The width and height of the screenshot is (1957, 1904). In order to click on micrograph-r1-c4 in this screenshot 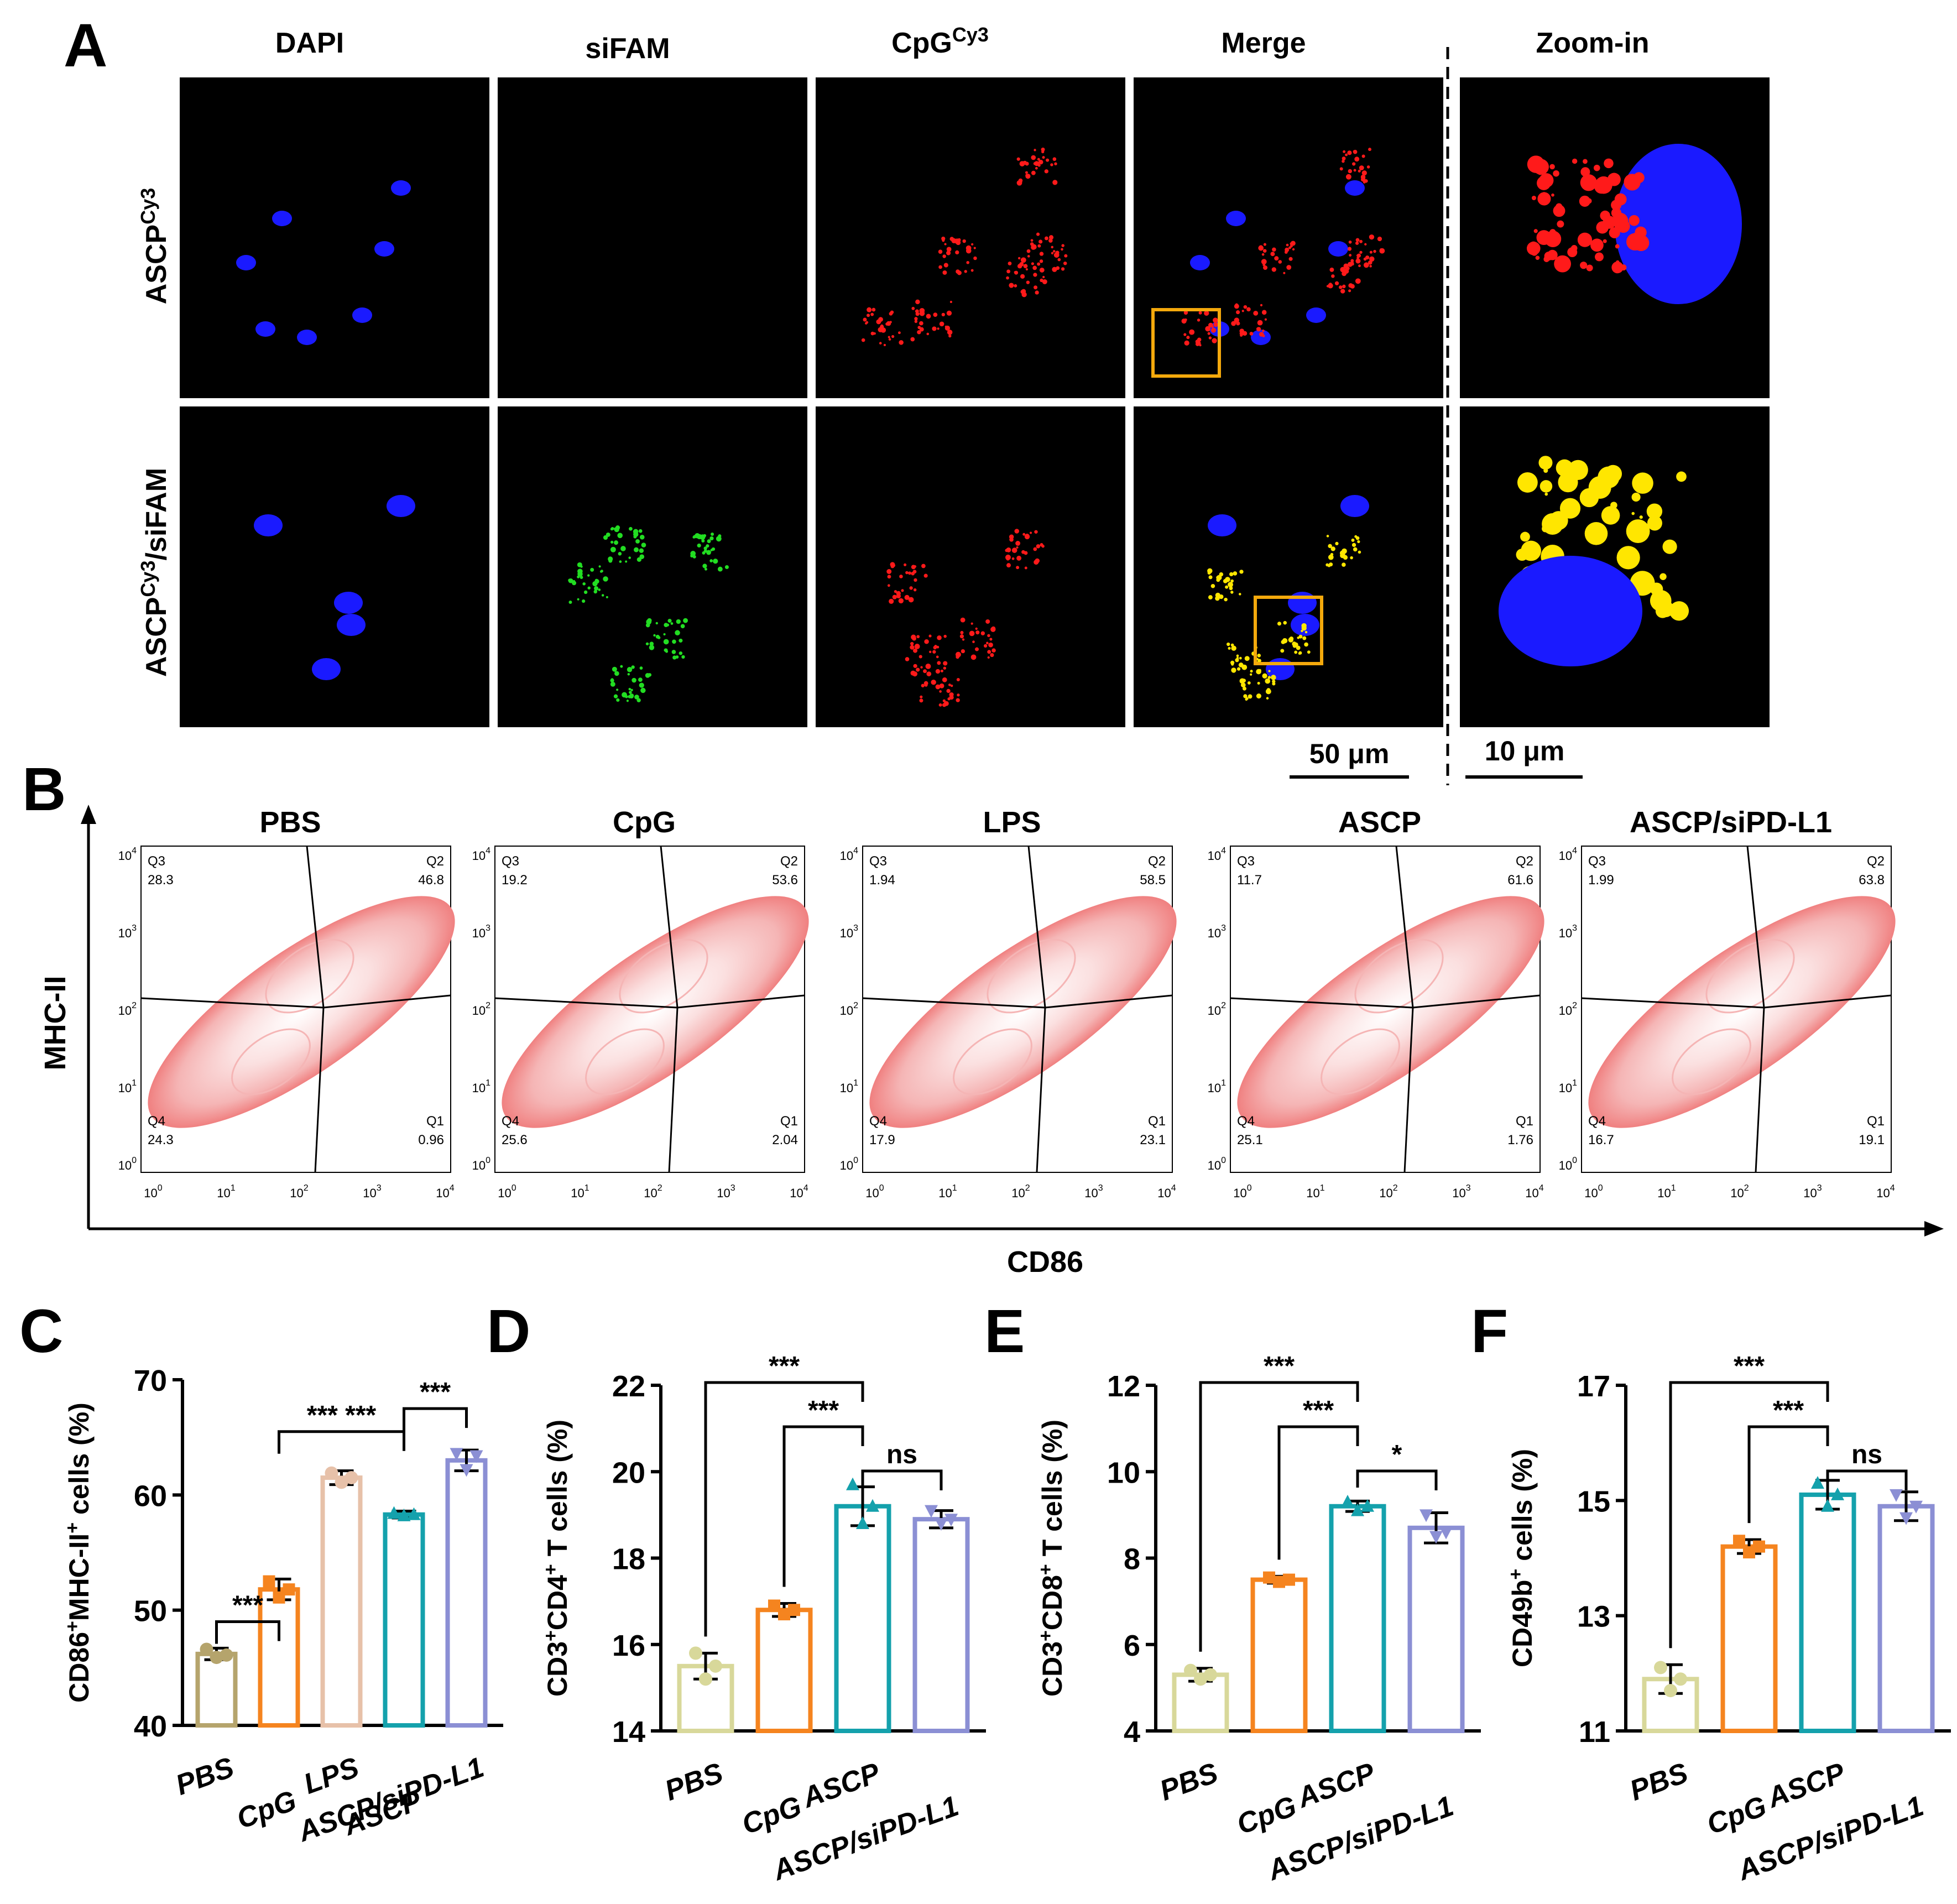, I will do `click(1288, 238)`.